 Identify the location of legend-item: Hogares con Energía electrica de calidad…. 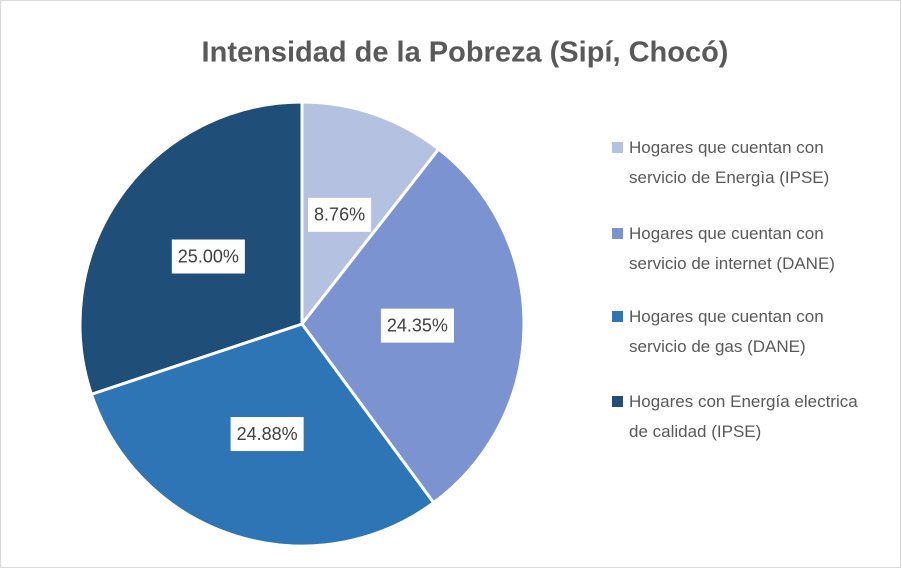
(742, 417).